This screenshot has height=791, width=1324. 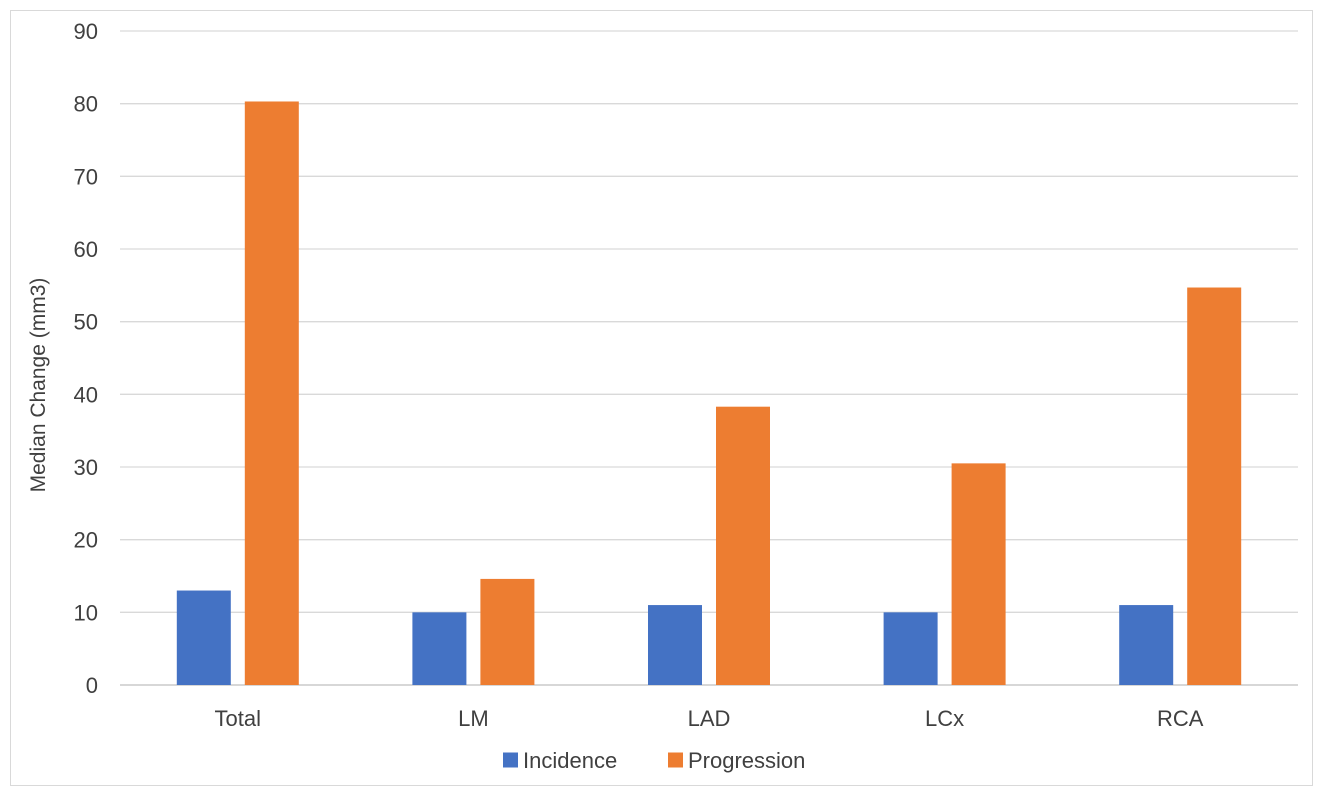 I want to click on y-tick-label: 40, so click(x=86, y=394).